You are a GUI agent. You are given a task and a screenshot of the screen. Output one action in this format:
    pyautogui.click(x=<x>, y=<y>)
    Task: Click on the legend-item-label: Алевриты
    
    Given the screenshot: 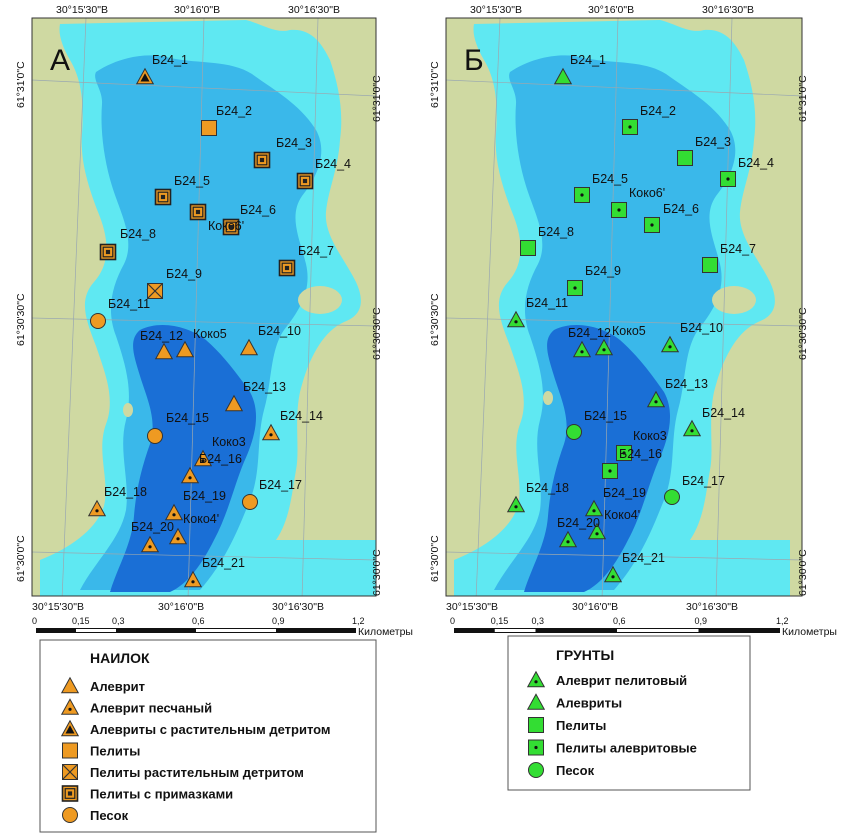 What is the action you would take?
    pyautogui.click(x=589, y=703)
    